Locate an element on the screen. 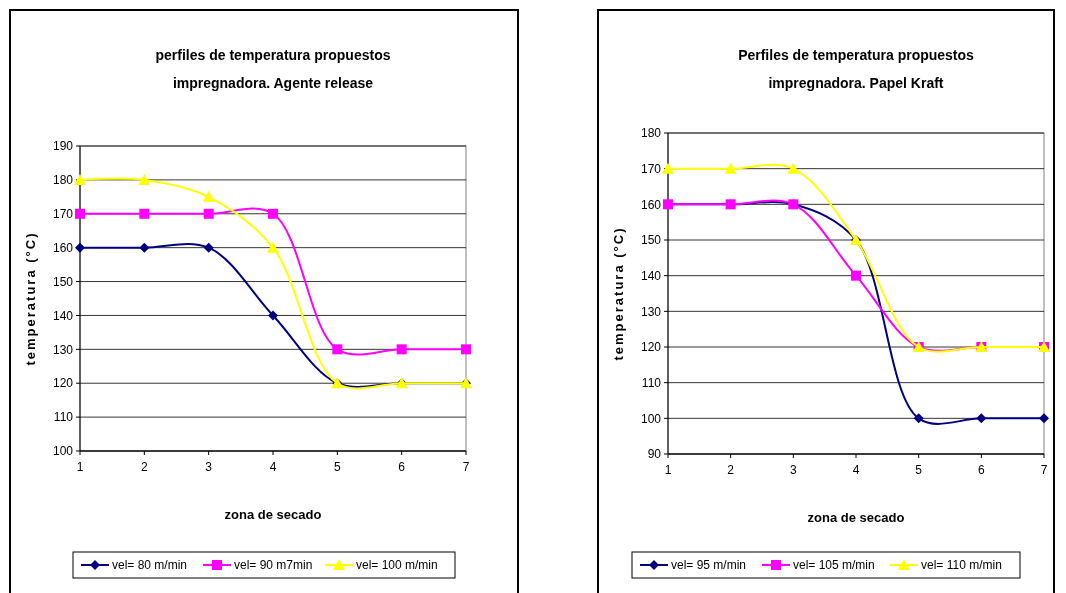 The image size is (1066, 593). legend-label: vel= 100 m/min is located at coordinates (397, 565).